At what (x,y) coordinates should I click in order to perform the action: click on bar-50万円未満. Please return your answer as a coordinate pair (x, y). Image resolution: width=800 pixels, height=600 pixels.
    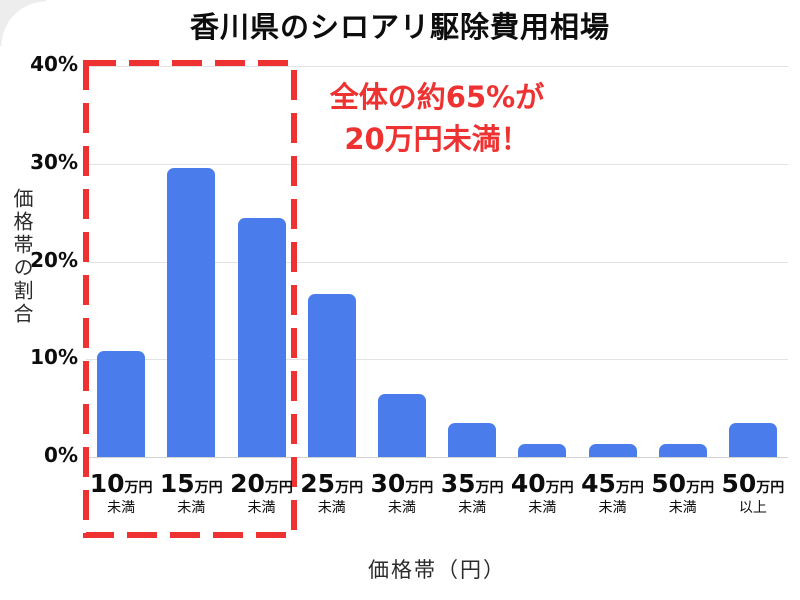
    Looking at the image, I should click on (682, 450).